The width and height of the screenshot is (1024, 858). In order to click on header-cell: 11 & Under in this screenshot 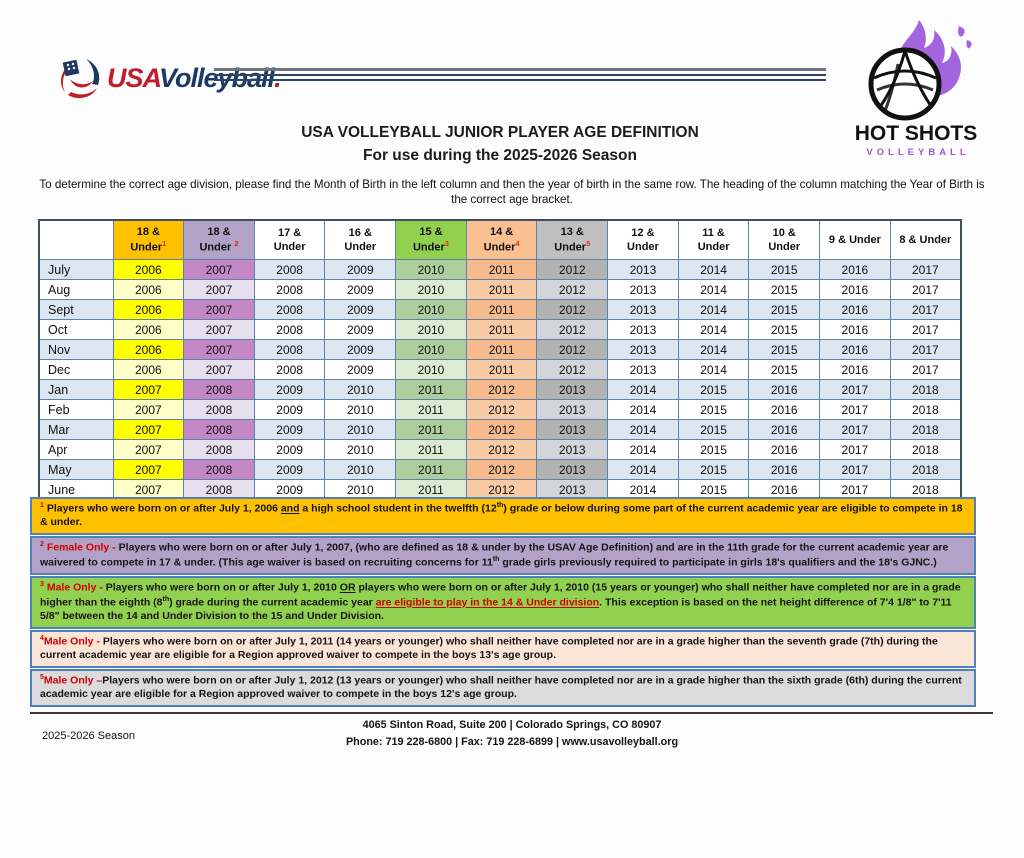, I will do `click(713, 239)`.